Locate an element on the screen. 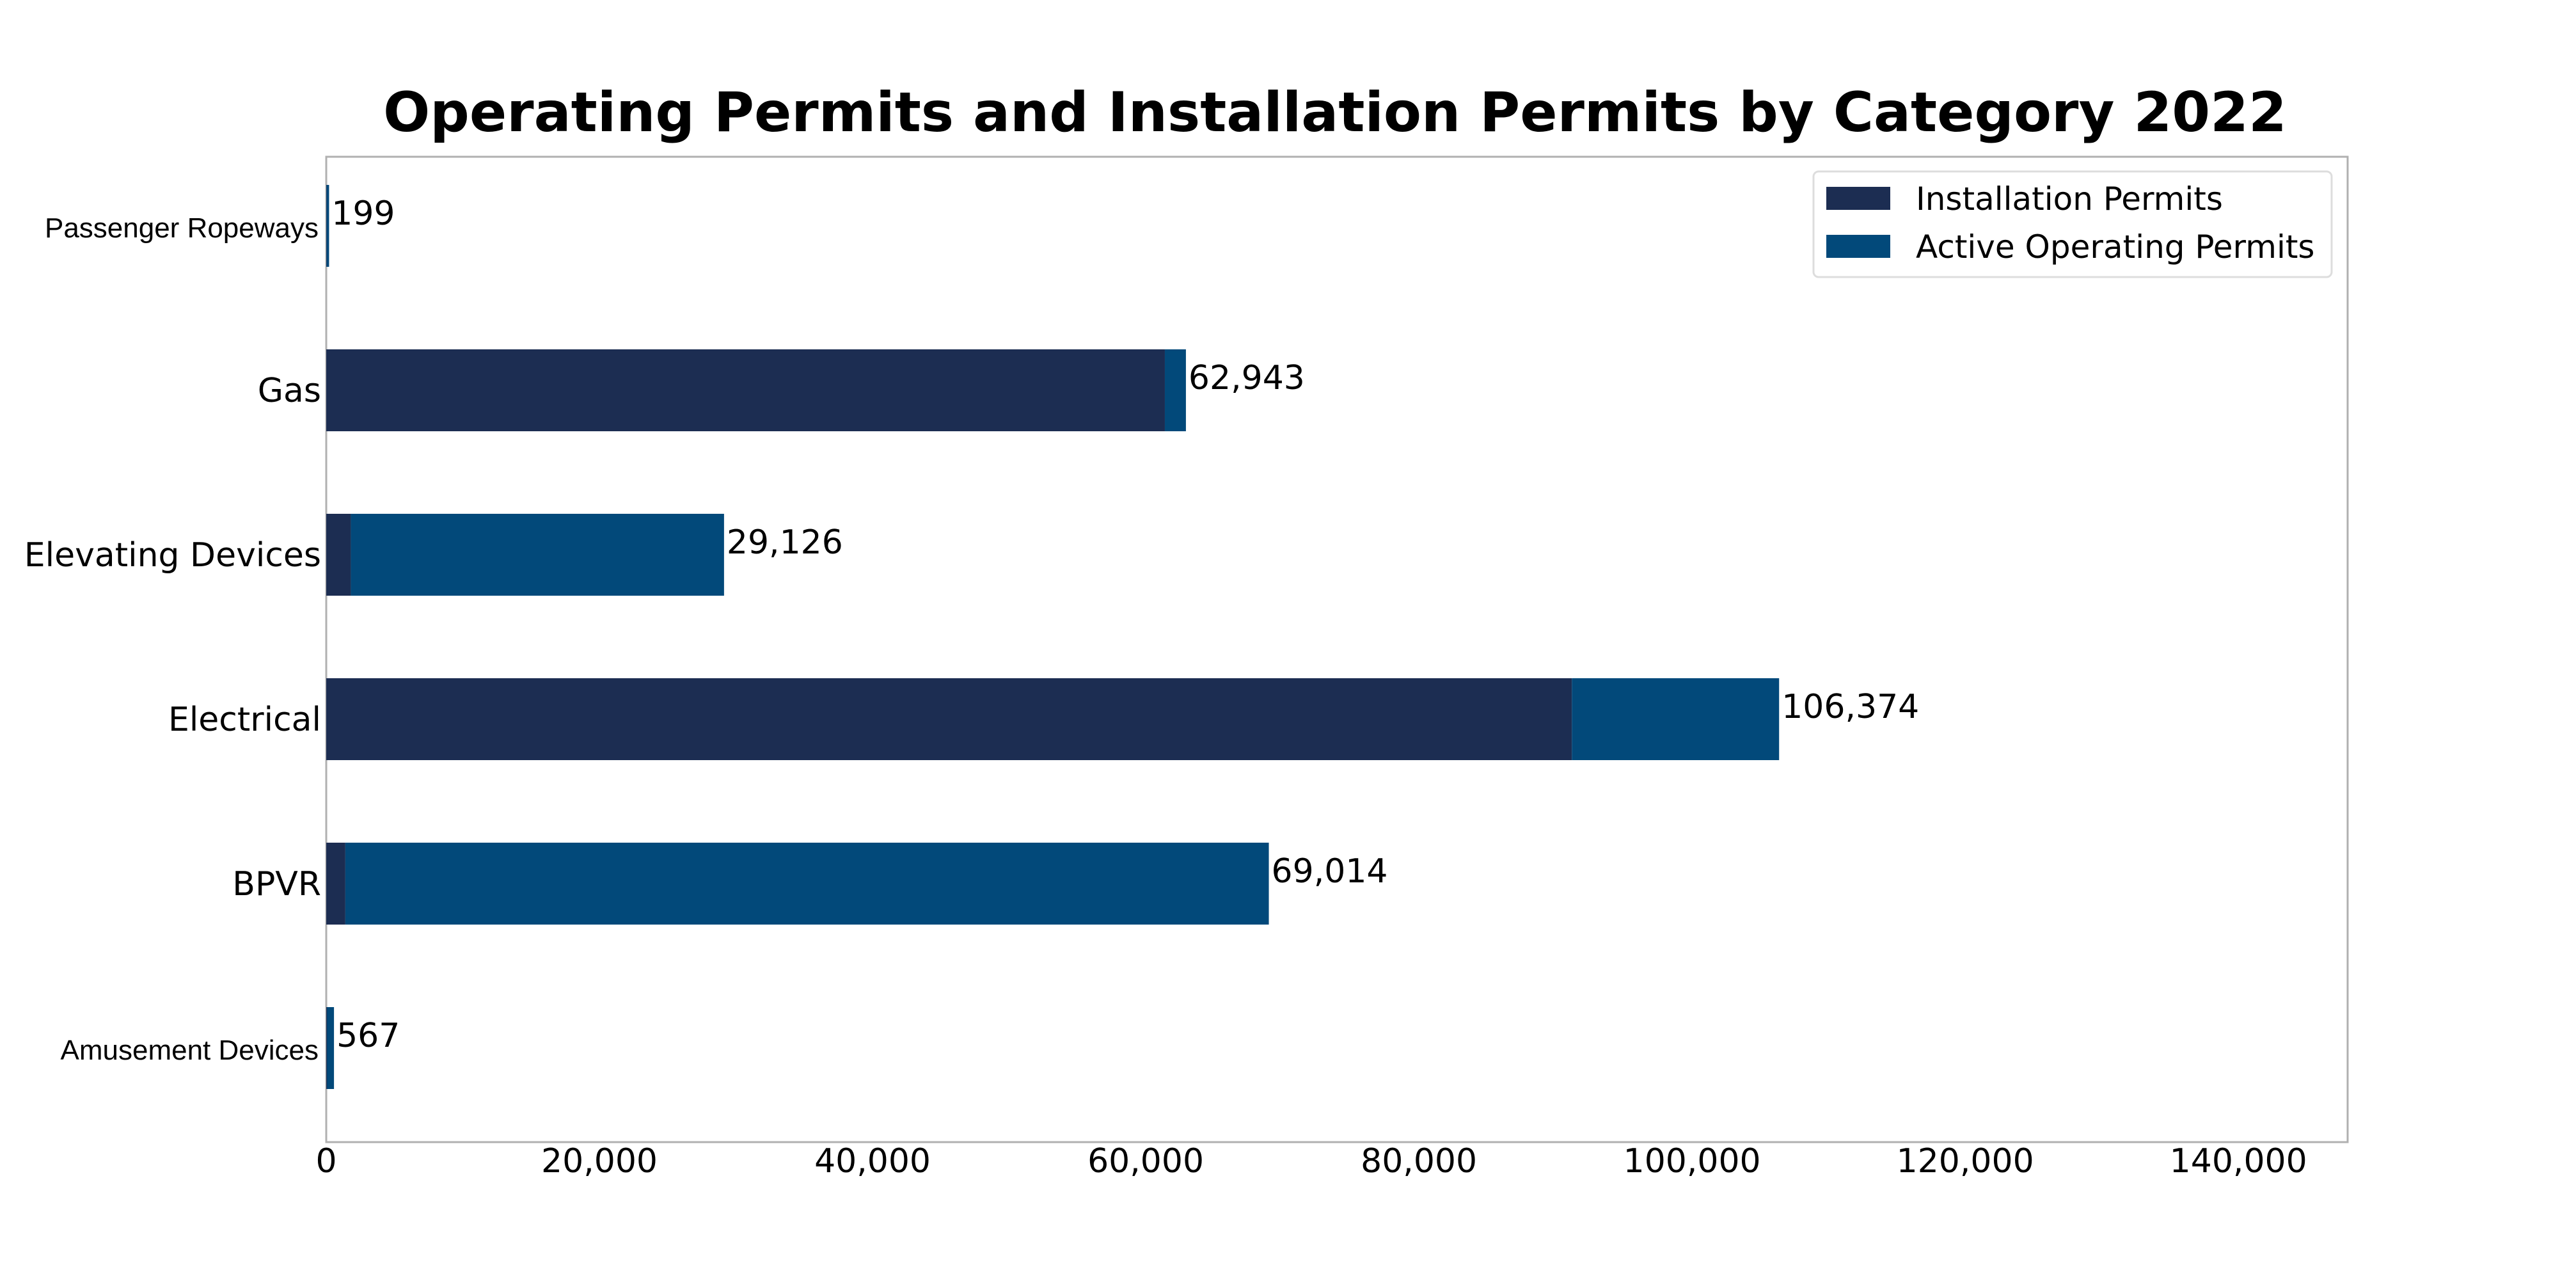  bar-installation-bpvr is located at coordinates (335, 884).